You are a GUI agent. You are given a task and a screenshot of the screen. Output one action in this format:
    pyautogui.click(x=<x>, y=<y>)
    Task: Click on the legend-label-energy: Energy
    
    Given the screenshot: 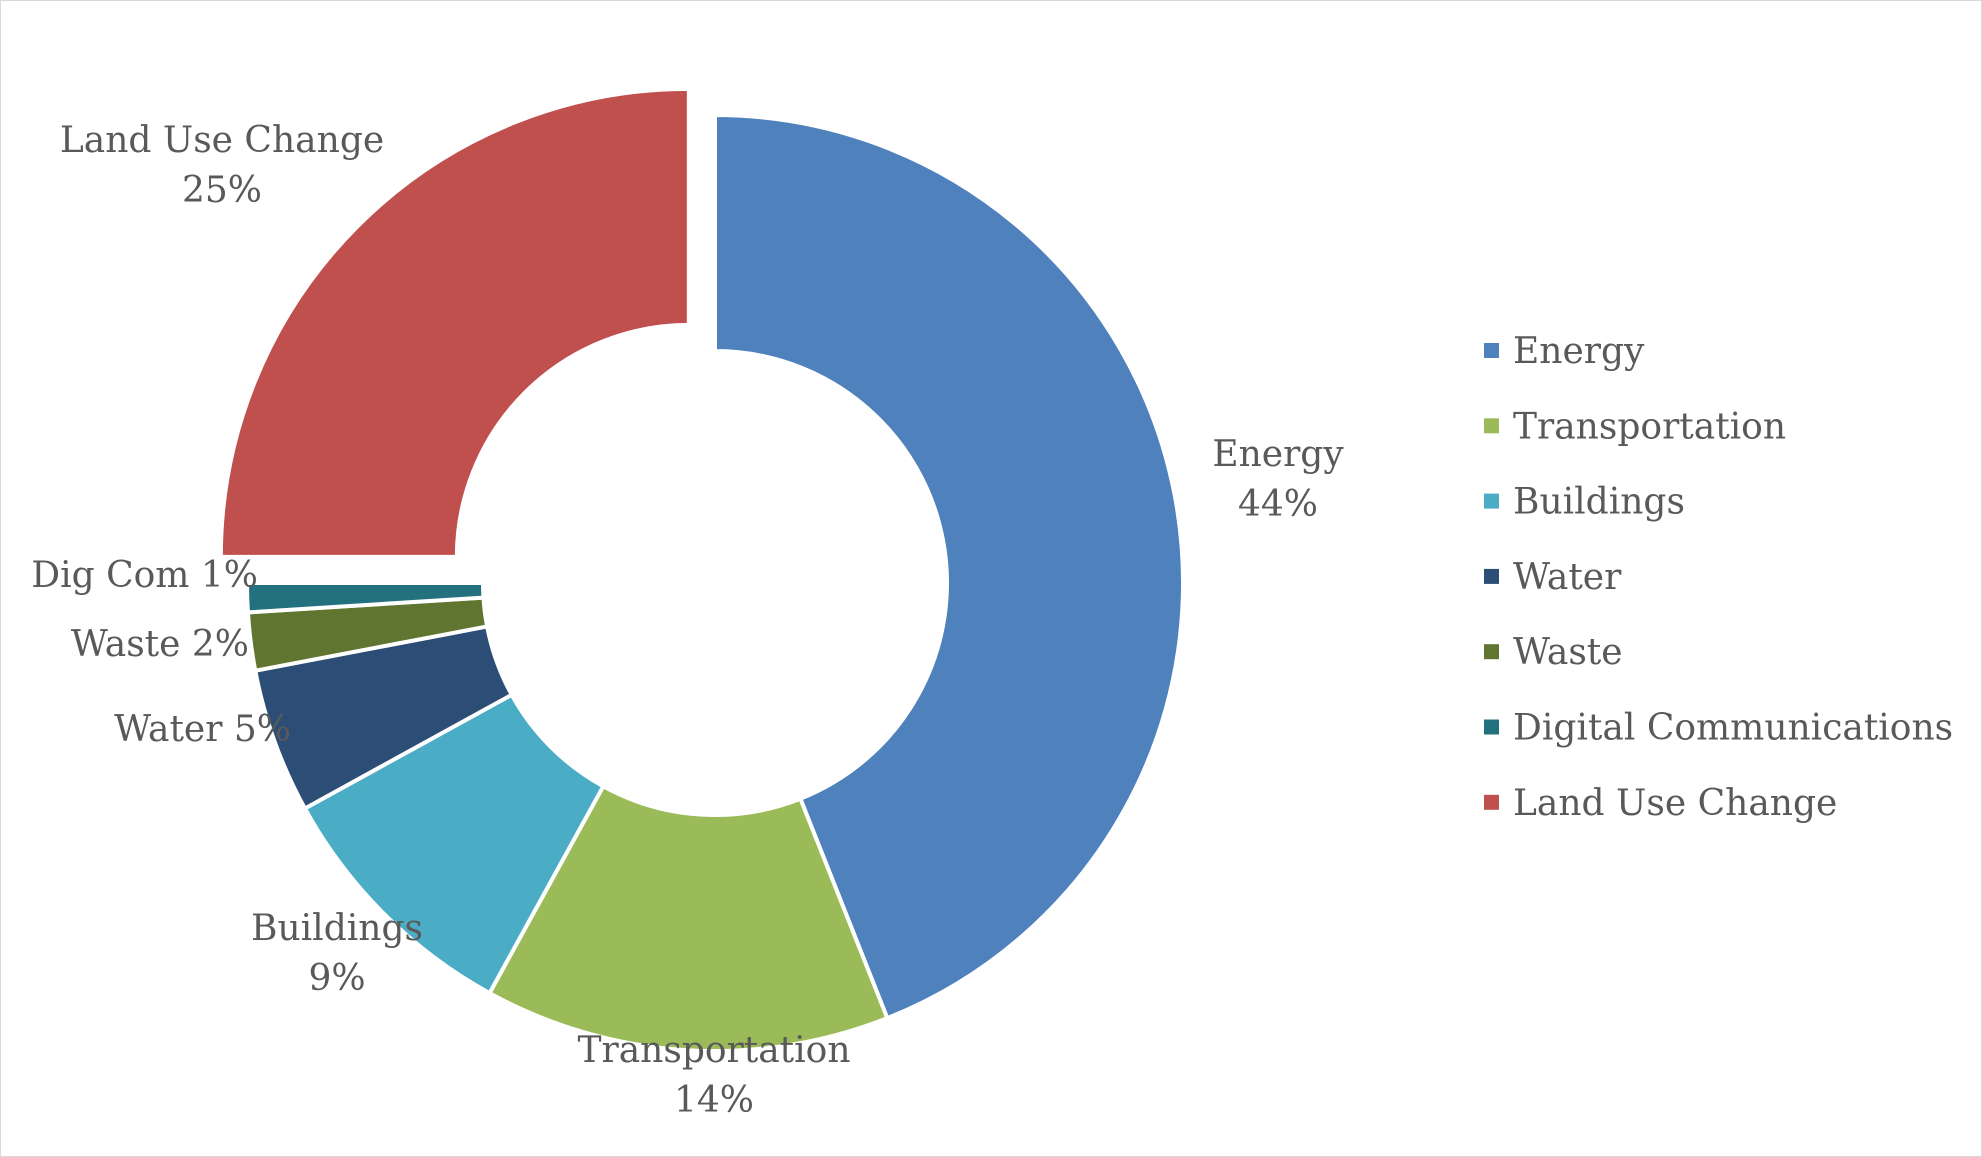 What is the action you would take?
    pyautogui.click(x=1579, y=351)
    